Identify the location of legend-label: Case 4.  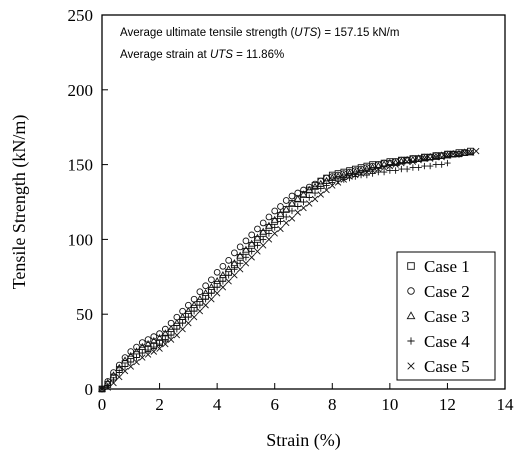
(447, 341).